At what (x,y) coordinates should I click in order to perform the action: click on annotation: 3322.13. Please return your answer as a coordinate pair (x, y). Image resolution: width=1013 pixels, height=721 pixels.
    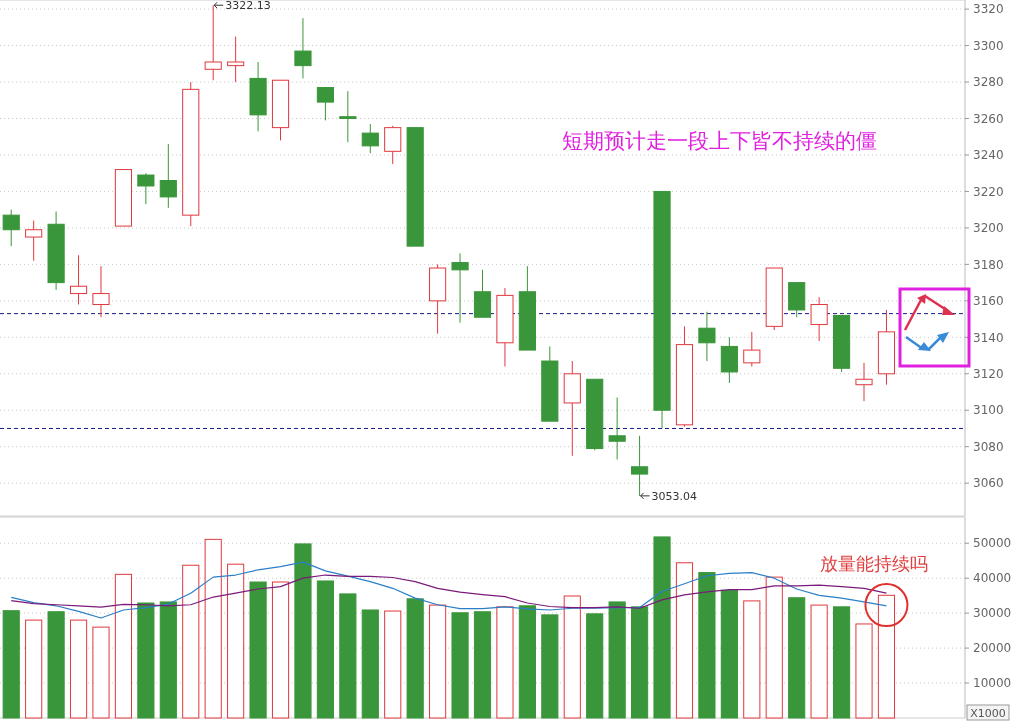
    Looking at the image, I should click on (248, 6).